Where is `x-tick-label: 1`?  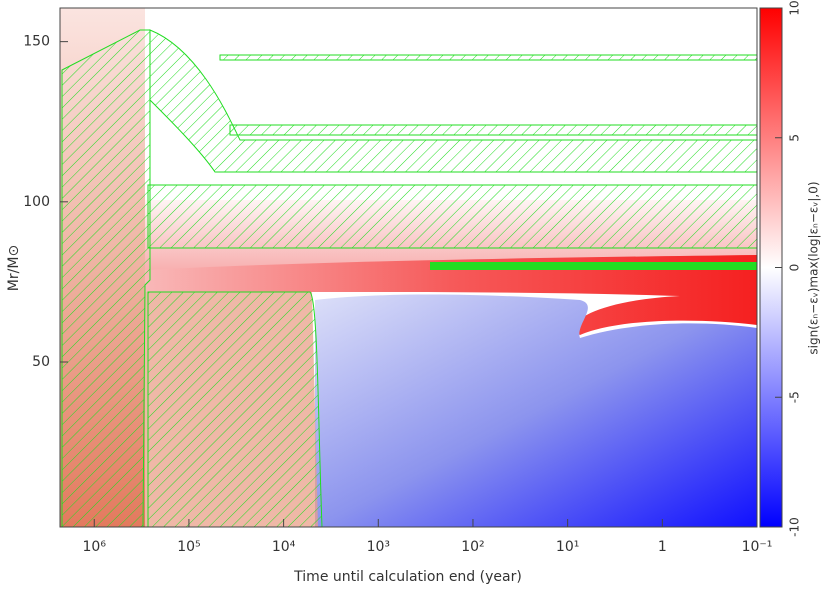
x-tick-label: 1 is located at coordinates (662, 547).